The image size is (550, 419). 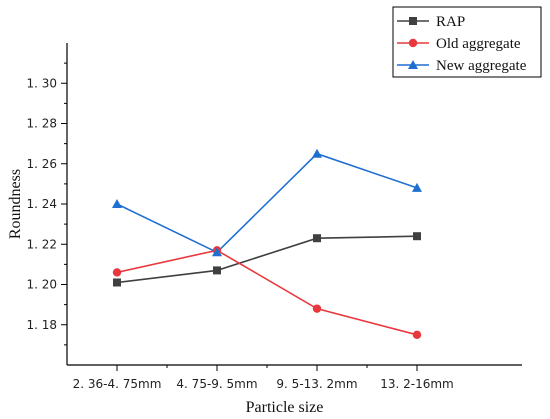 What do you see at coordinates (417, 384) in the screenshot?
I see `x-tick-label: 13. 2-16mm` at bounding box center [417, 384].